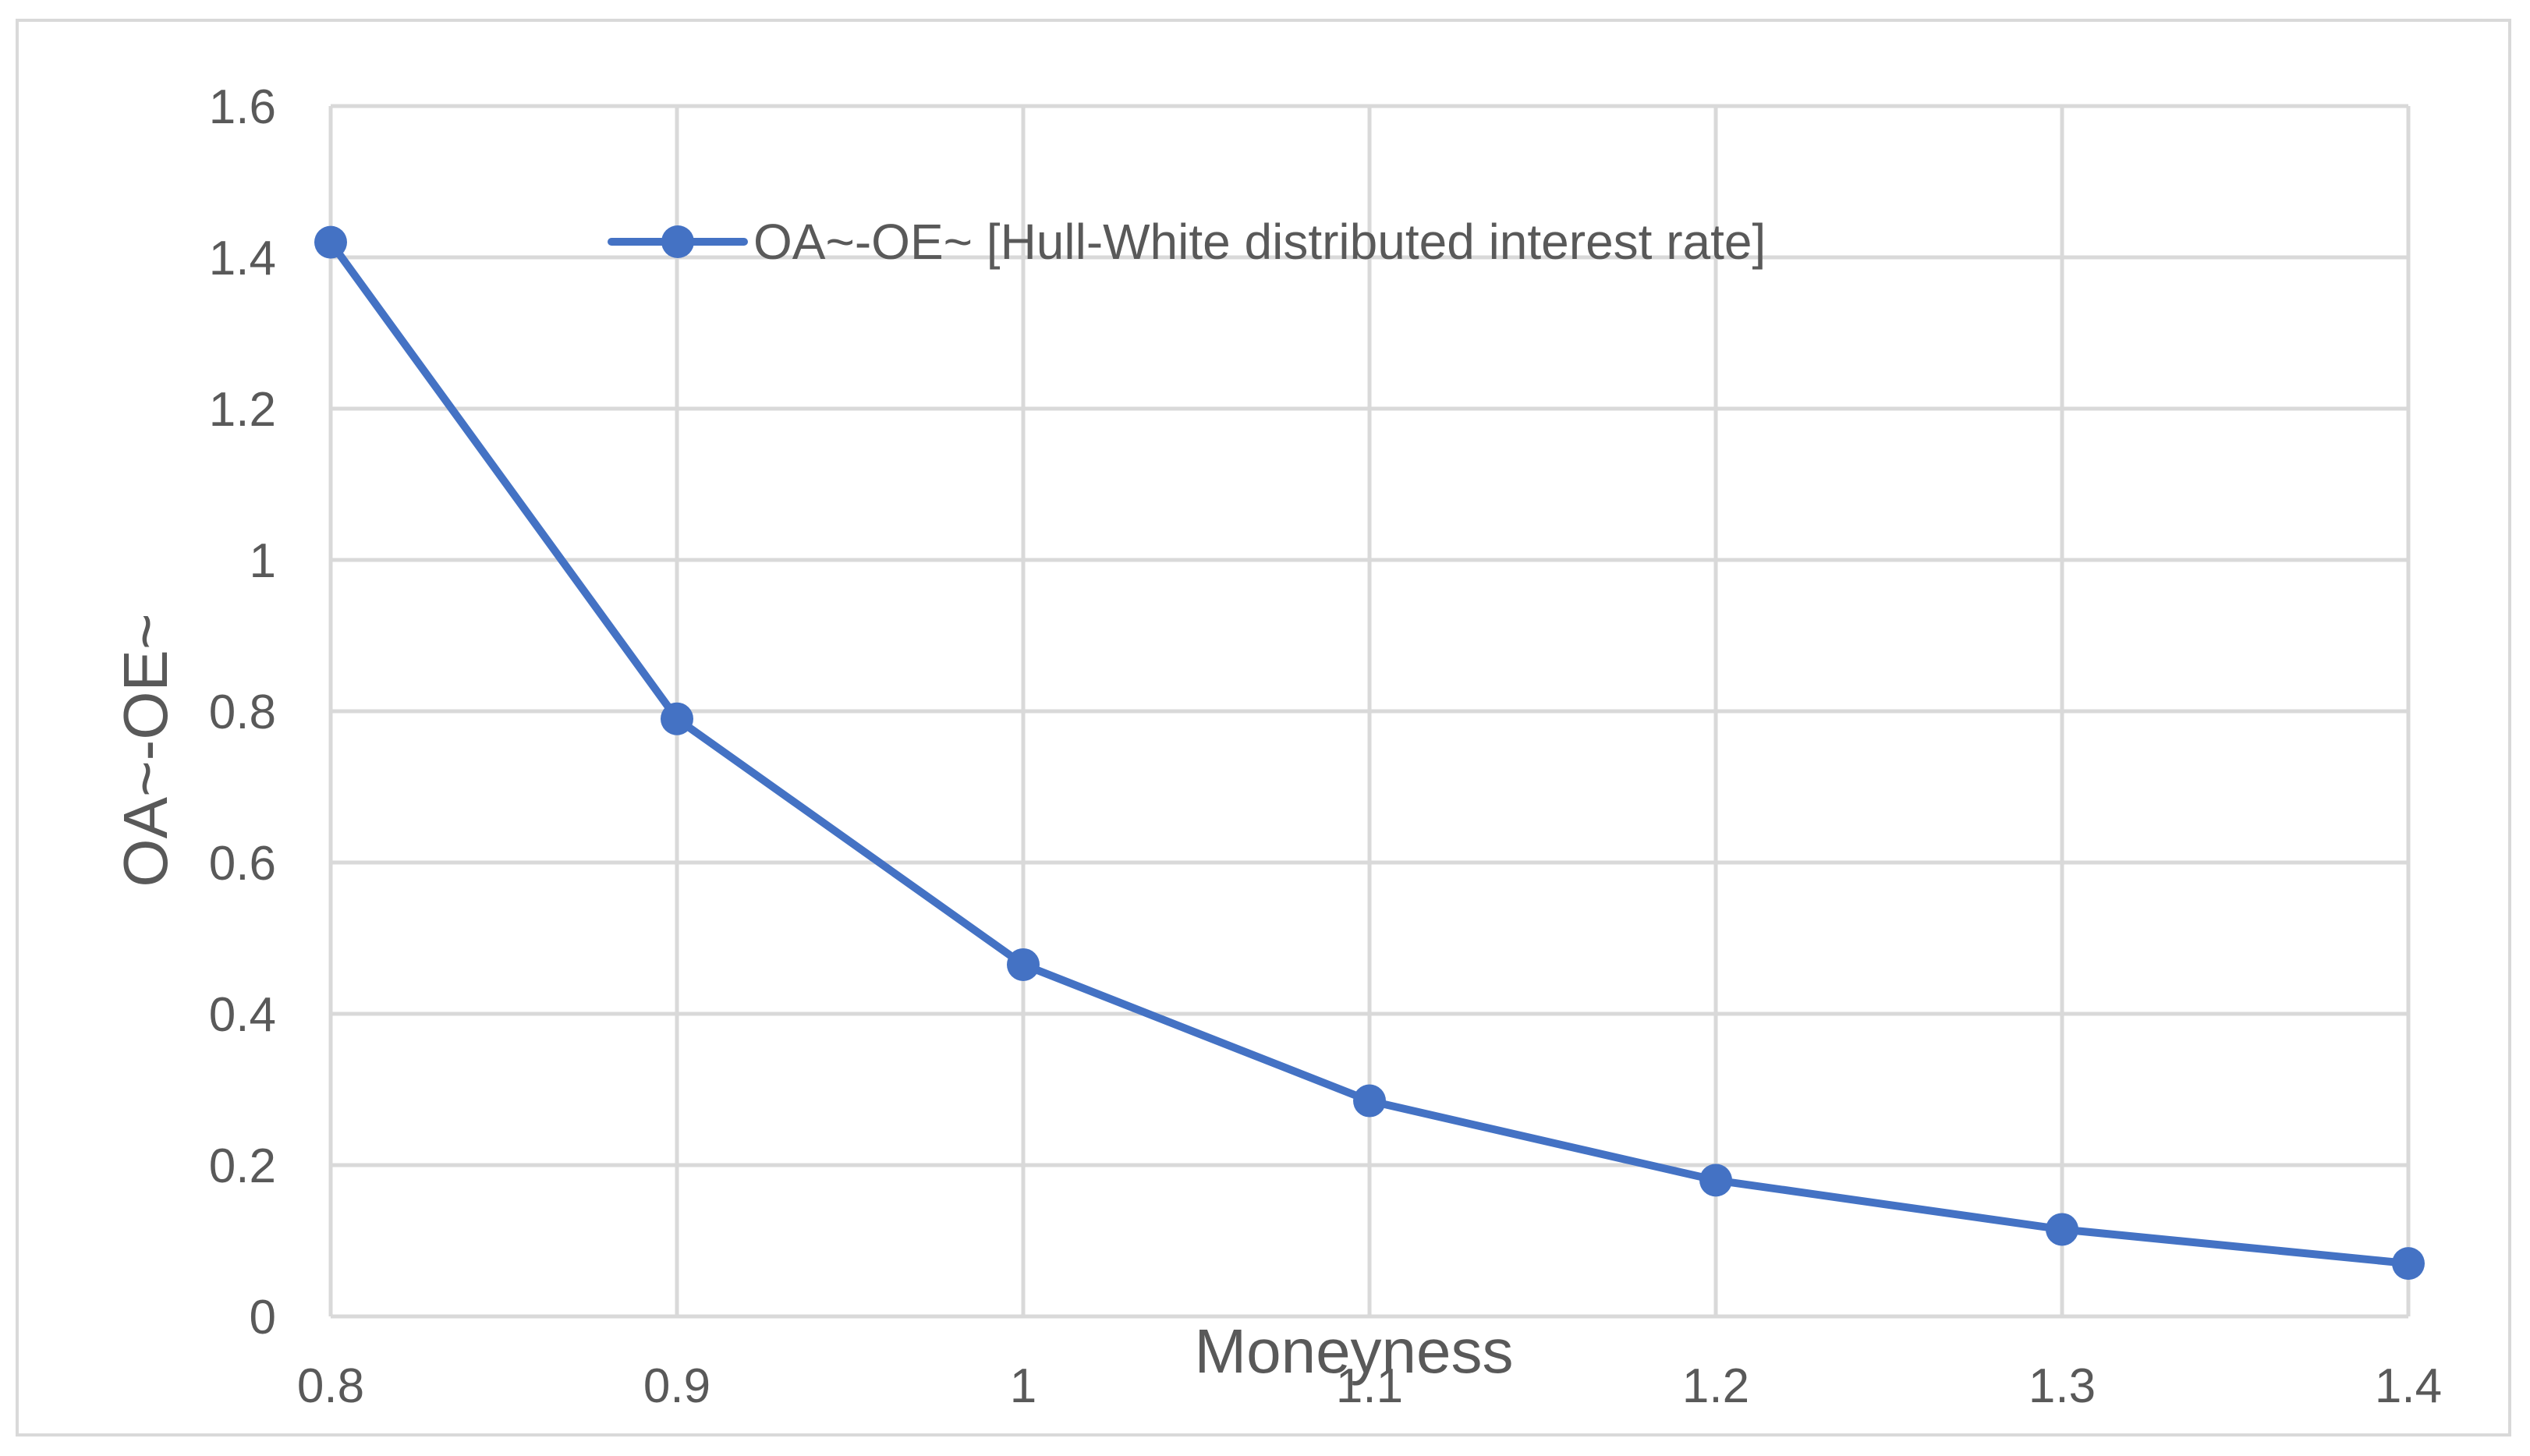  Describe the element at coordinates (676, 1386) in the screenshot. I see `x-tick-label: 0.9` at that location.